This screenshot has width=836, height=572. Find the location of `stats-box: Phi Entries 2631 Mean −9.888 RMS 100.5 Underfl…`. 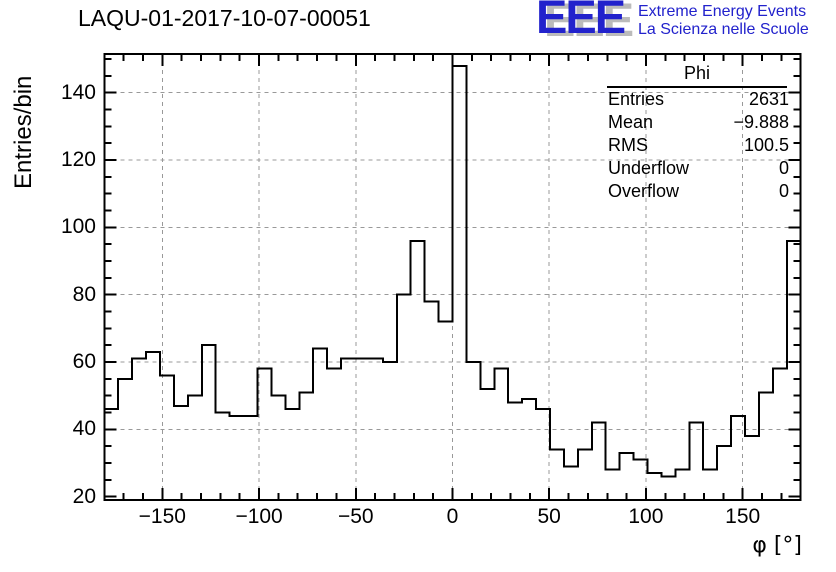

stats-box: Phi Entries 2631 Mean −9.888 RMS 100.5 Underfl… is located at coordinates (697, 132).